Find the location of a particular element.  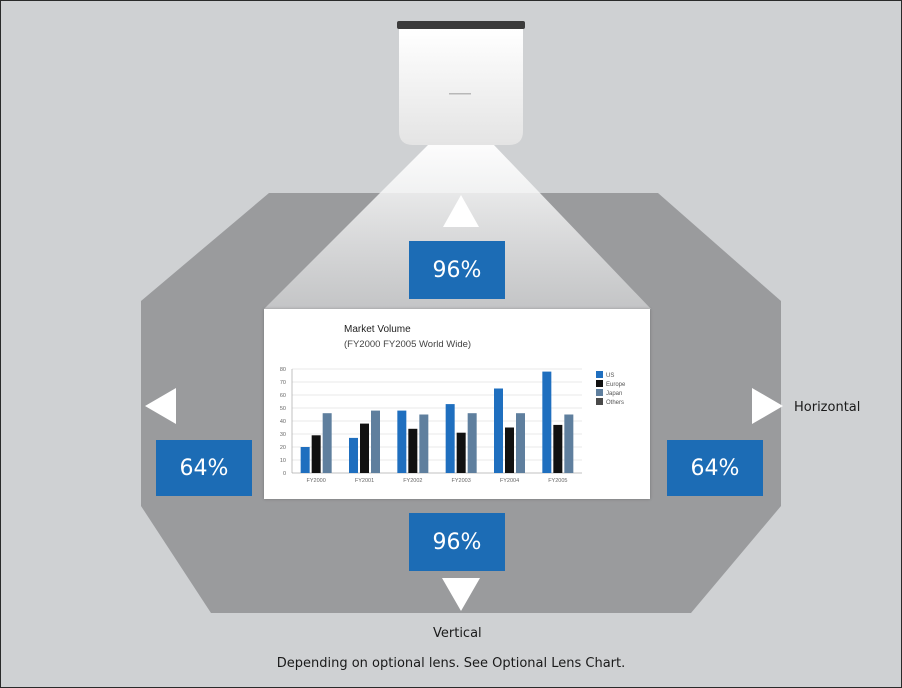

x-tick-label: FY2000 is located at coordinates (316, 481).